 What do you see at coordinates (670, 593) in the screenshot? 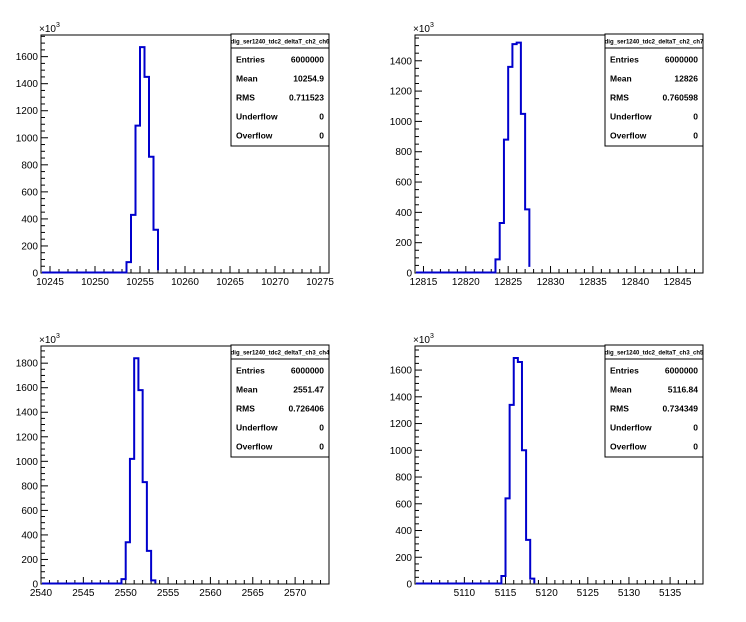
I see `x-tick-label: 5135` at bounding box center [670, 593].